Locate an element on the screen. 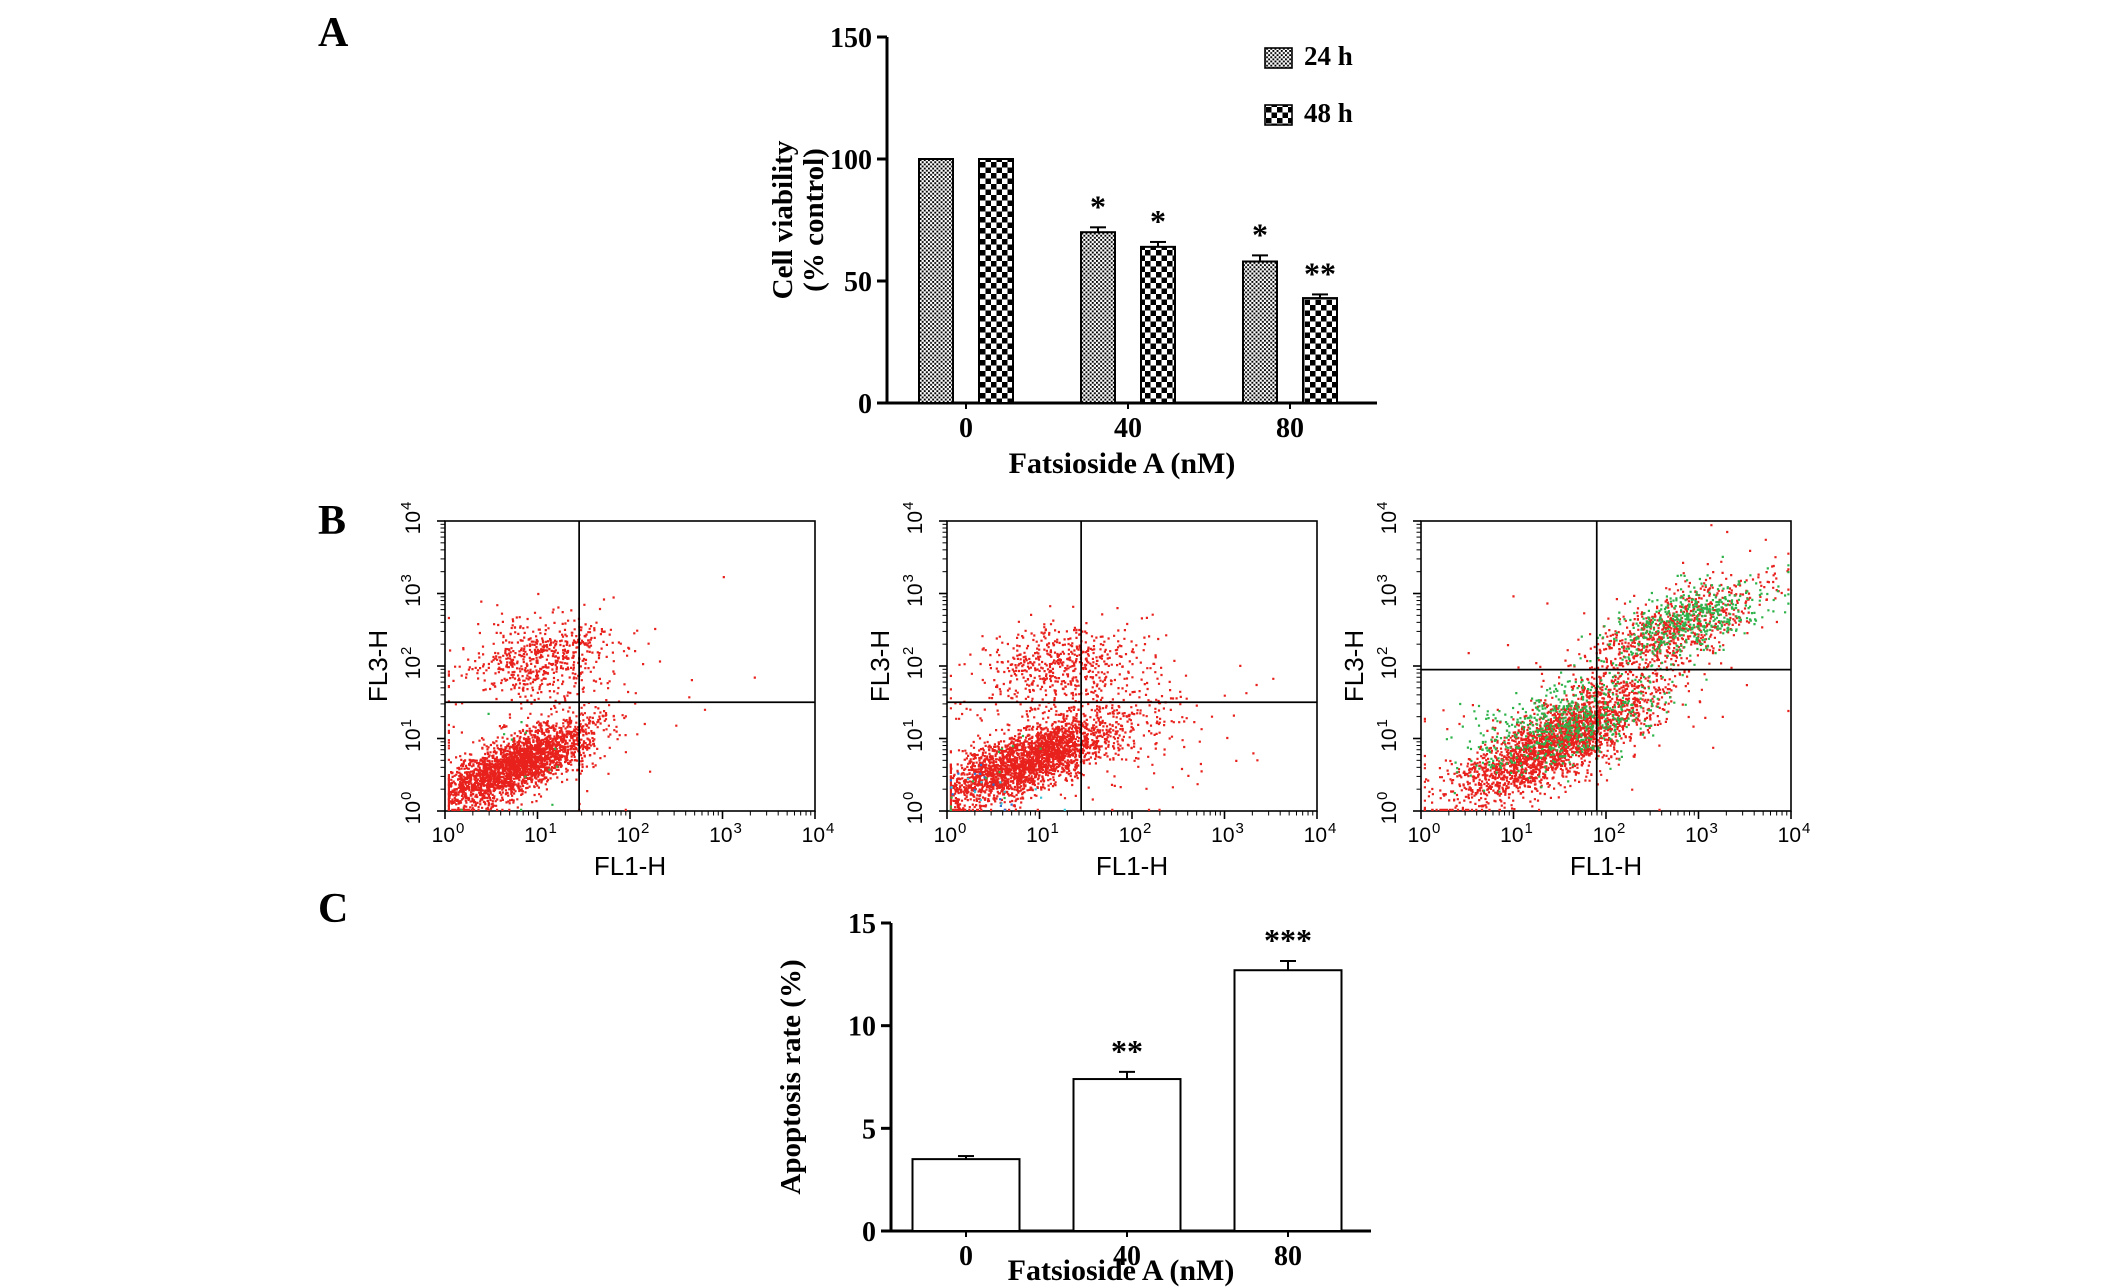  flow-cytometry-plot-80nM: 100 100 101 101 102 102 103 103 104 104 FL1-H FL3-H is located at coordinates (1574, 691).